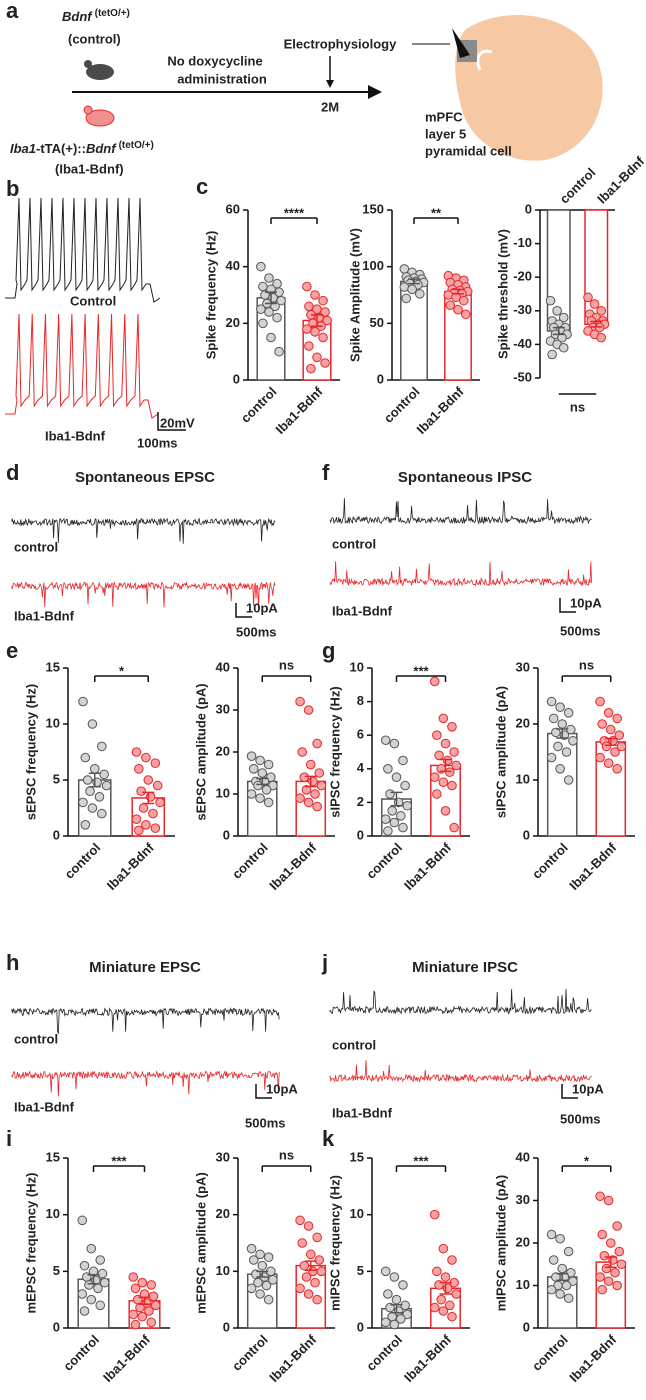 This screenshot has width=646, height=1400. Describe the element at coordinates (145, 967) in the screenshot. I see `panel-title: Miniature EPSC` at that location.